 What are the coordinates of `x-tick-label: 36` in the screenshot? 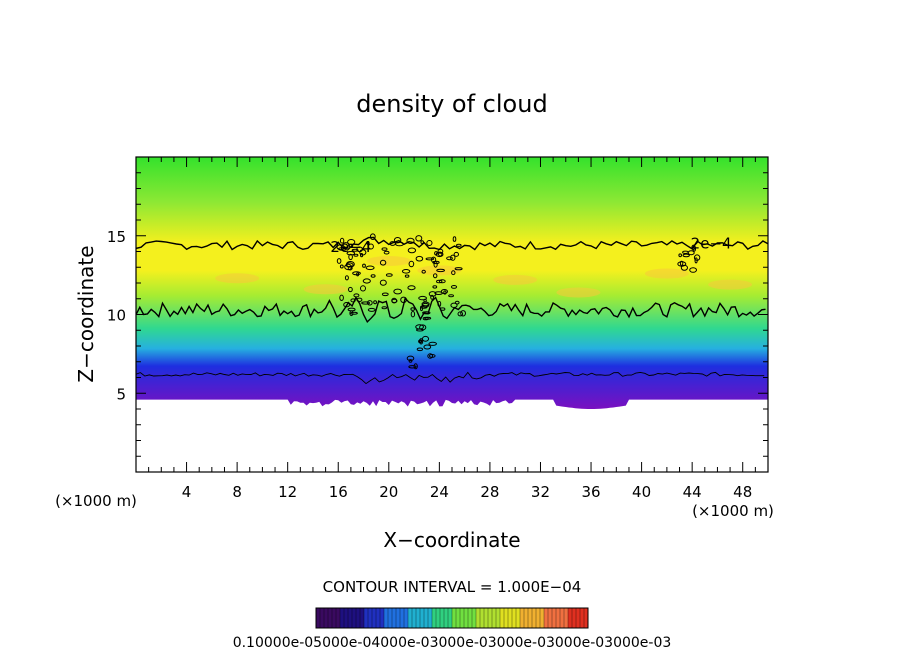 It's located at (590, 492).